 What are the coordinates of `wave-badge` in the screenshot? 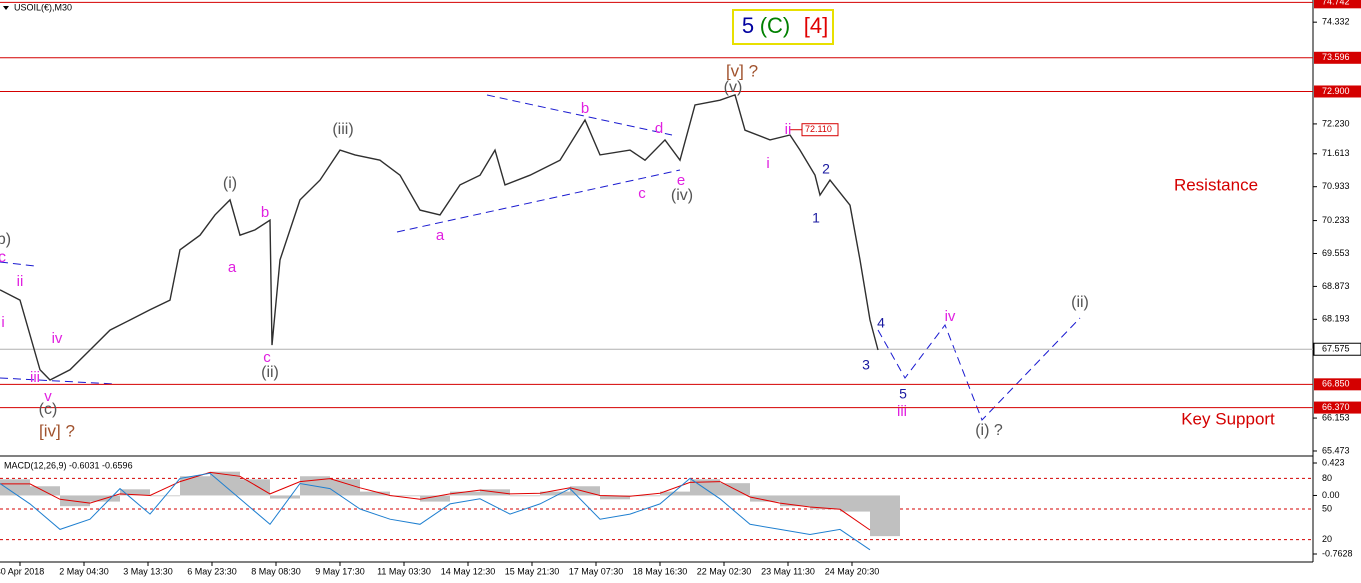 It's located at (783, 27).